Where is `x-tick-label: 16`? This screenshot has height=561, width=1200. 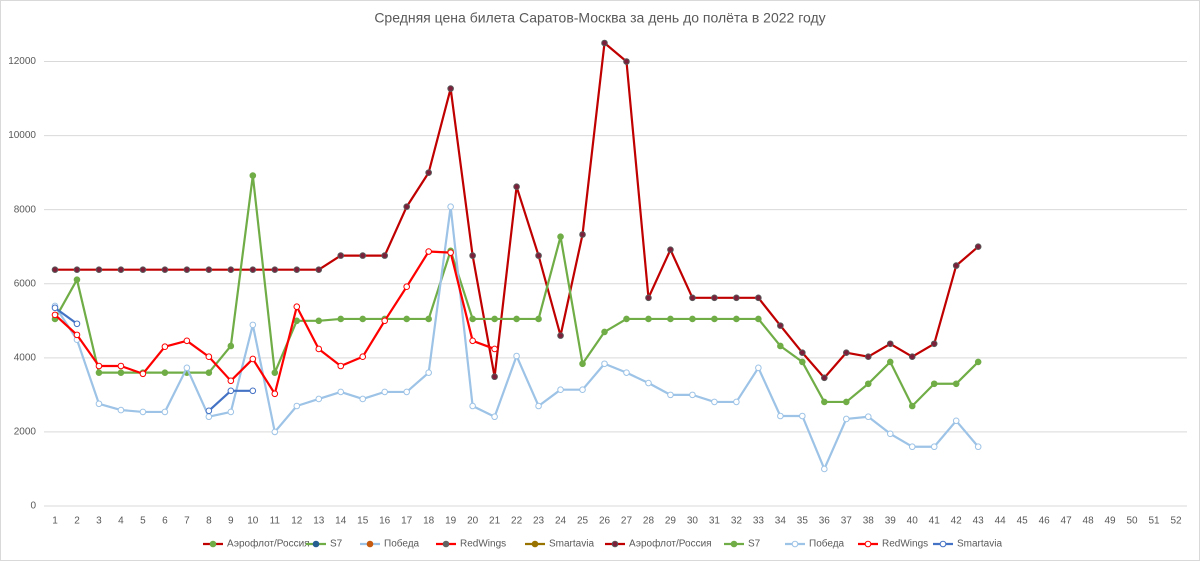 x-tick-label: 16 is located at coordinates (385, 521).